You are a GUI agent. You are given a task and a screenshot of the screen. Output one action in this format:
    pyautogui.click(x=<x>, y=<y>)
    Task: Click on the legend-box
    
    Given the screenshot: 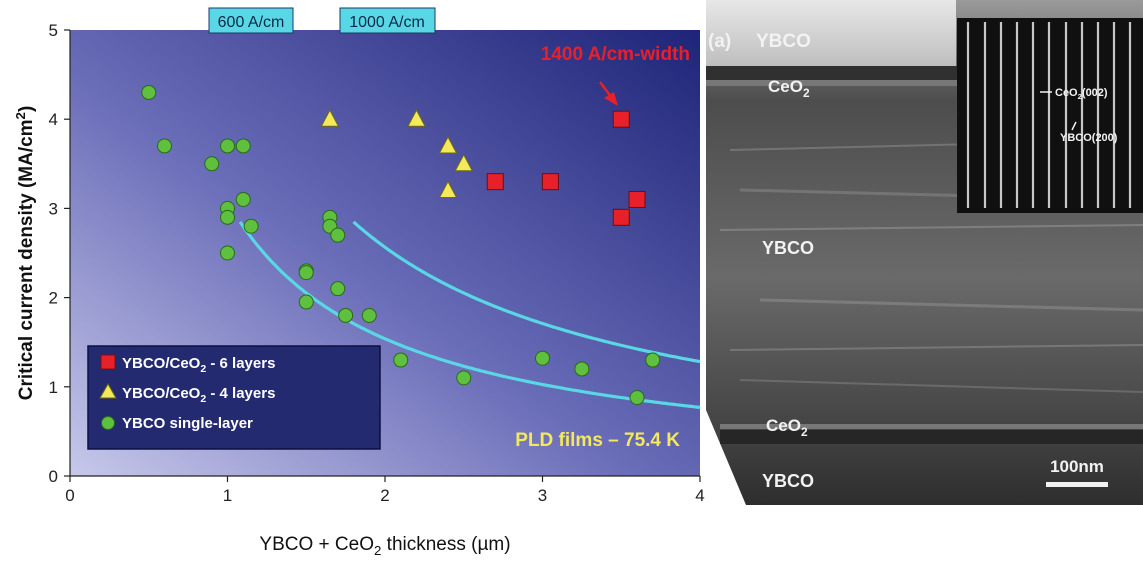 What is the action you would take?
    pyautogui.click(x=234, y=397)
    